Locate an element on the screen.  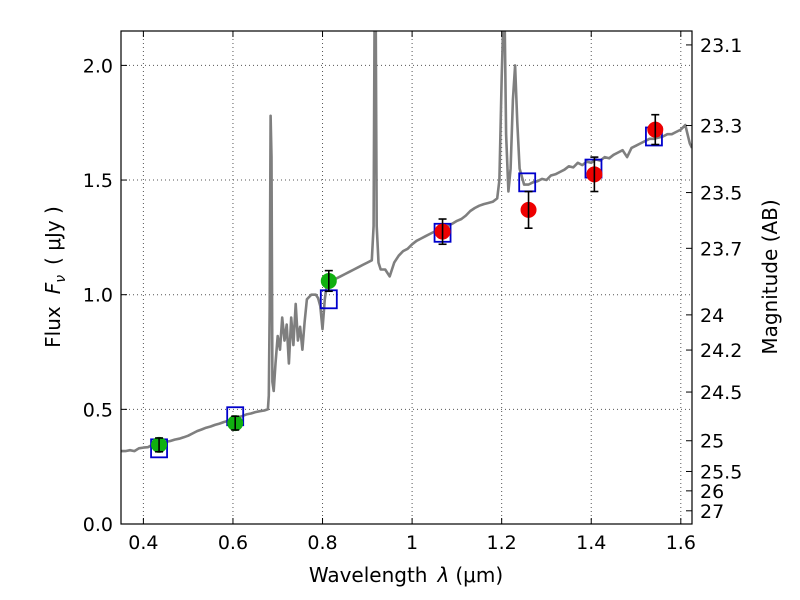
x-tick-label: 1.4 is located at coordinates (591, 543).